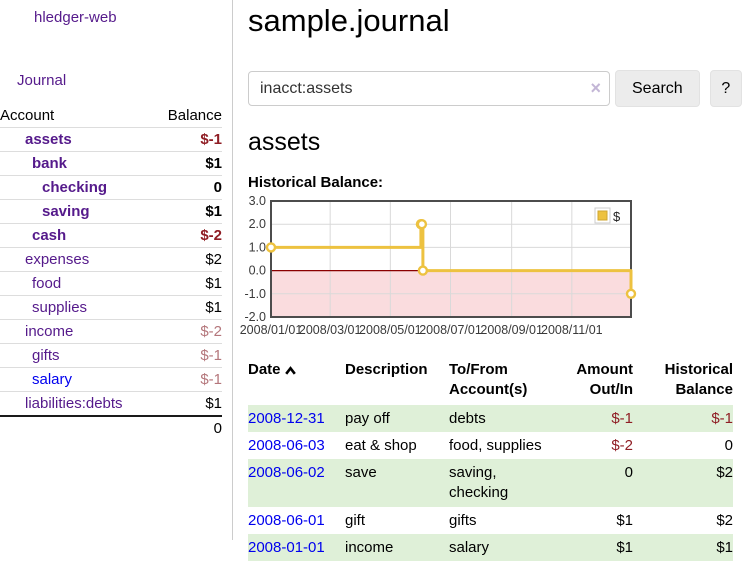 The image size is (742, 582). What do you see at coordinates (48, 139) in the screenshot?
I see `account-link-assets: assets` at bounding box center [48, 139].